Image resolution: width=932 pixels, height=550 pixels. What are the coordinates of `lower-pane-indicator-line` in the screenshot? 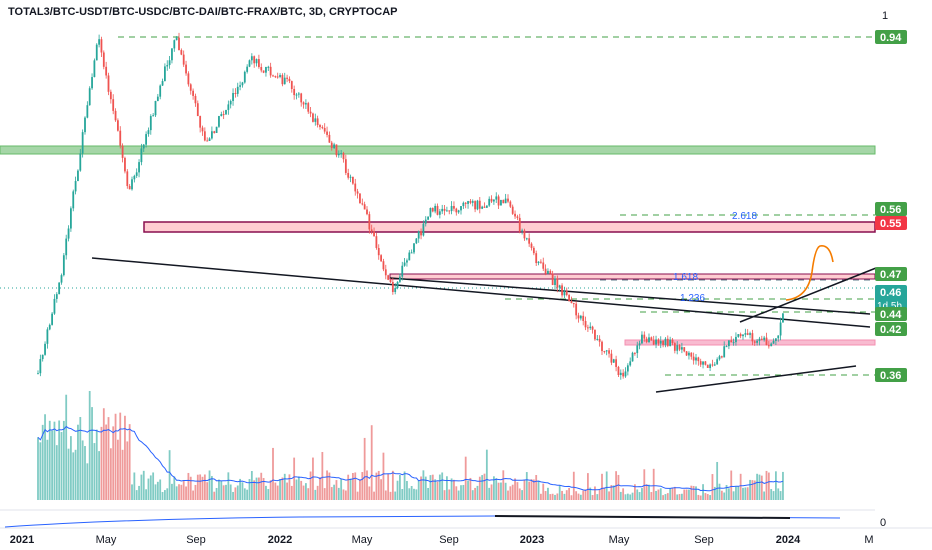 It's located at (422, 521).